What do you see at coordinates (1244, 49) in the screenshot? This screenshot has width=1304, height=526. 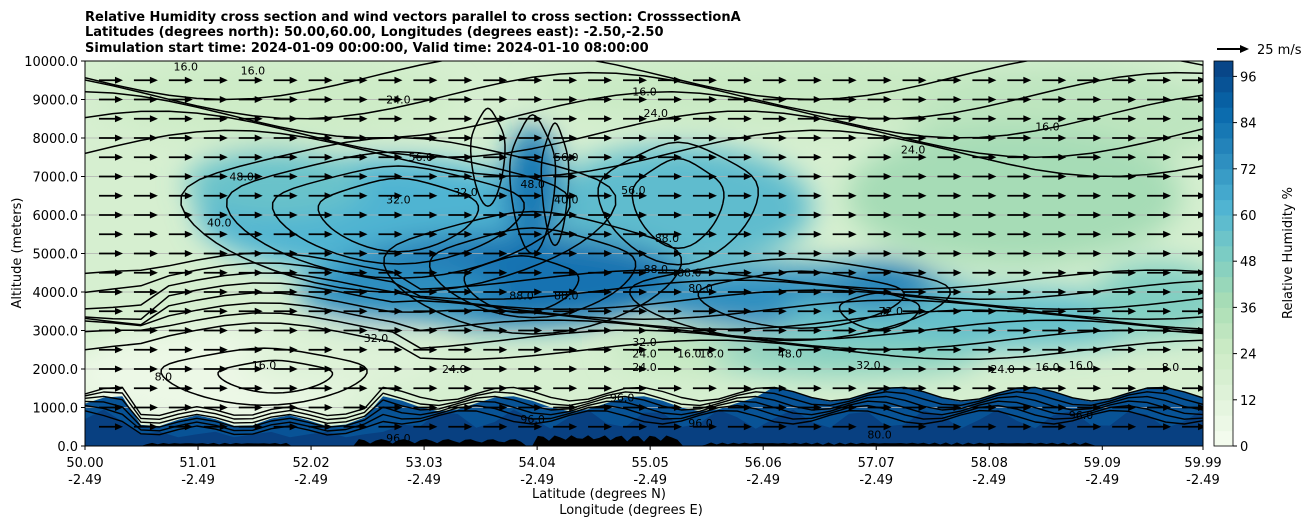 I see `wind-key-arrowhead` at bounding box center [1244, 49].